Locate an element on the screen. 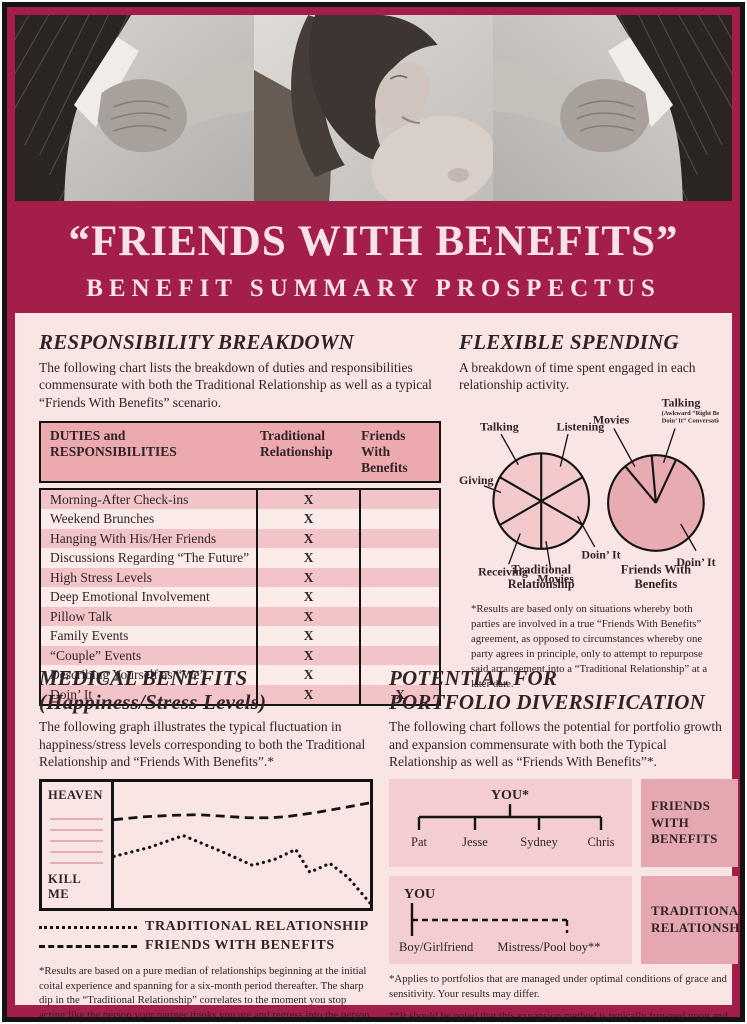  pie-label-movies: Movies is located at coordinates (555, 578).